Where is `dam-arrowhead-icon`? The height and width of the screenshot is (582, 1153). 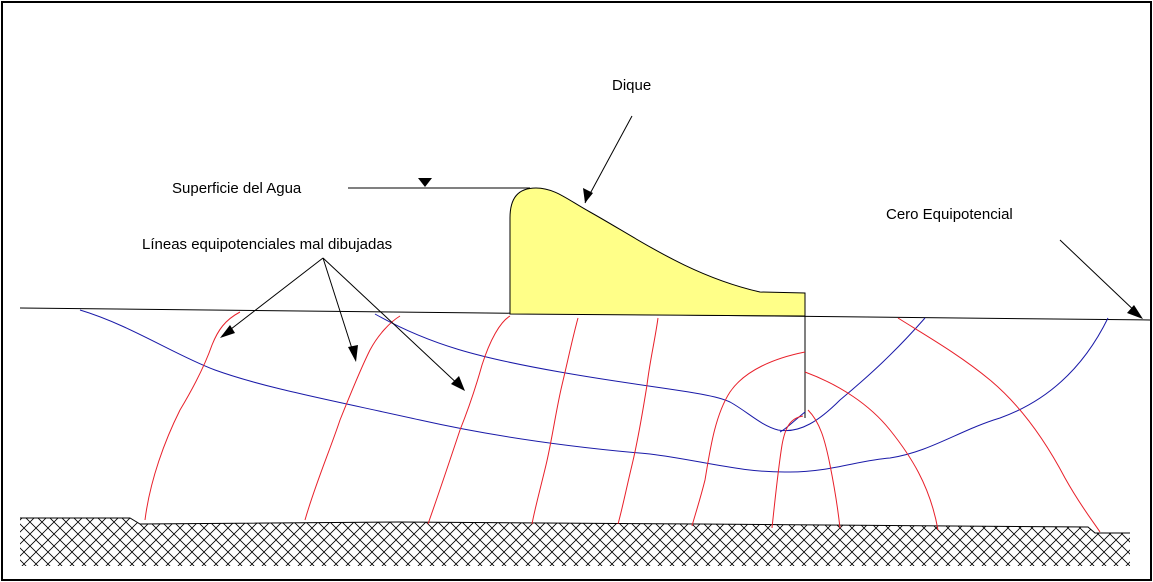 dam-arrowhead-icon is located at coordinates (588, 195).